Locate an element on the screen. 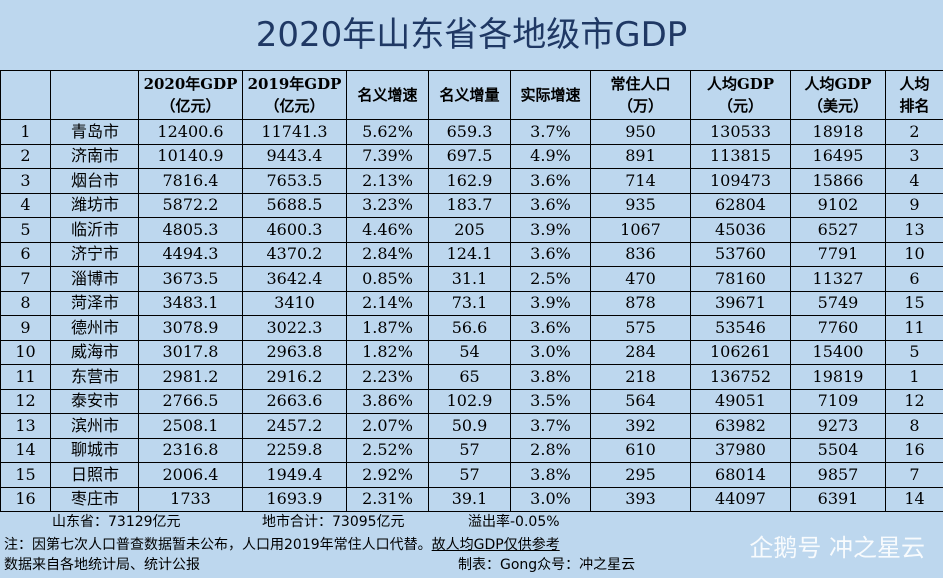  table-cell: 2259.8 is located at coordinates (294, 450).